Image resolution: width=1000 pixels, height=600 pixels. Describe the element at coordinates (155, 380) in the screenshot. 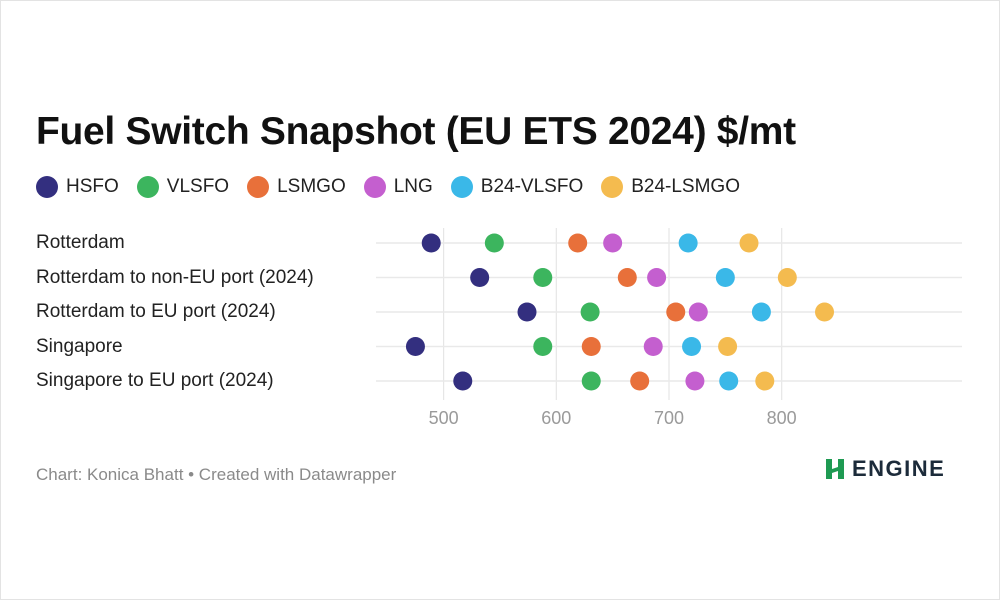

I see `row-label: Singapore to EU port (2024)` at that location.